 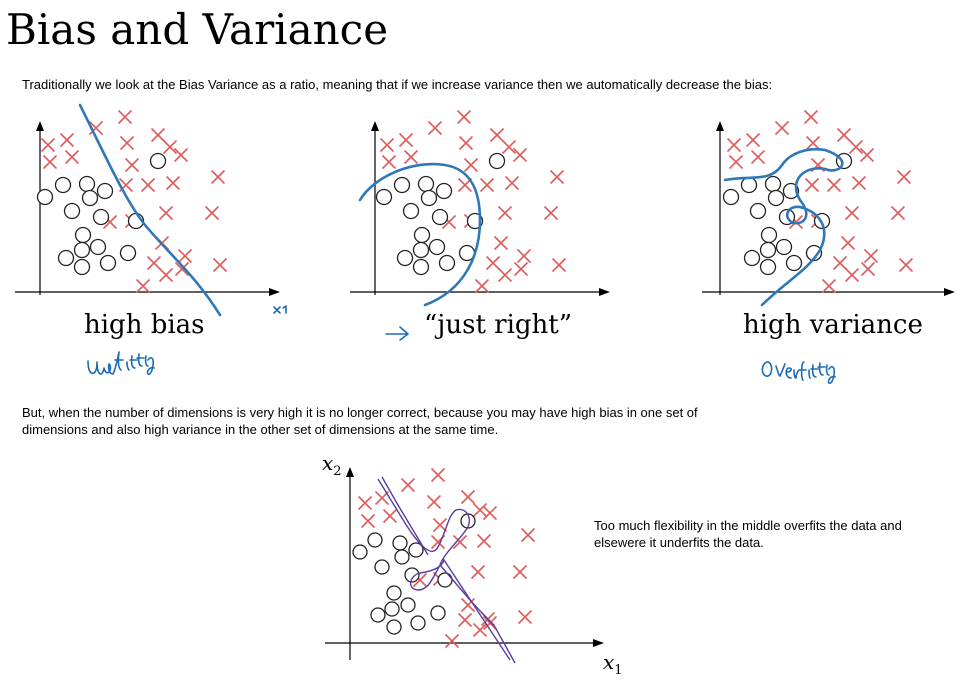 I want to click on straight-boundary-part, so click(x=448, y=570).